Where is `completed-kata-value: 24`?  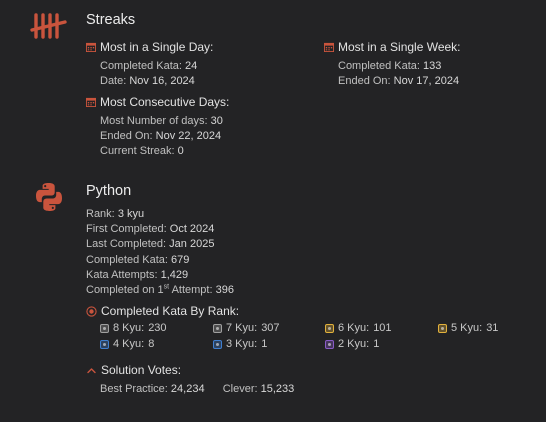
completed-kata-value: 24 is located at coordinates (191, 66).